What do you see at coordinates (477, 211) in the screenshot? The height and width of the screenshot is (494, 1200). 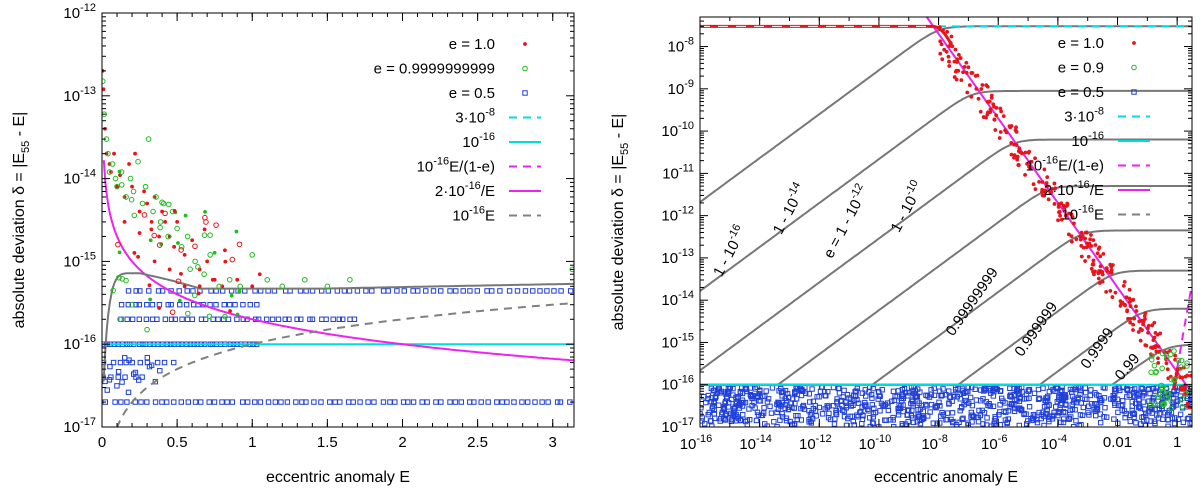 I see `legend-label-sup: -16` at bounding box center [477, 211].